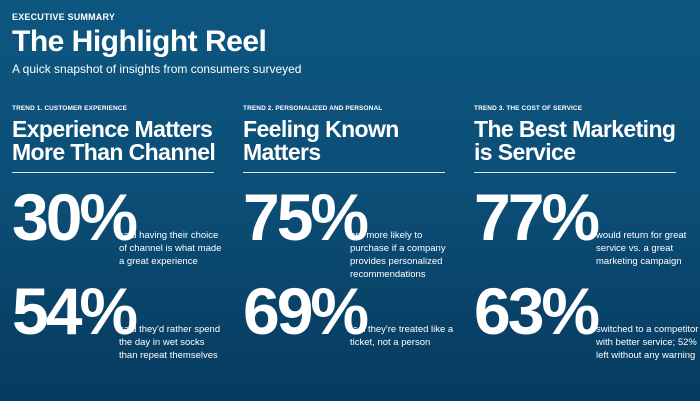 This screenshot has width=700, height=401. I want to click on stat-description-line: switched to a competitor, so click(647, 329).